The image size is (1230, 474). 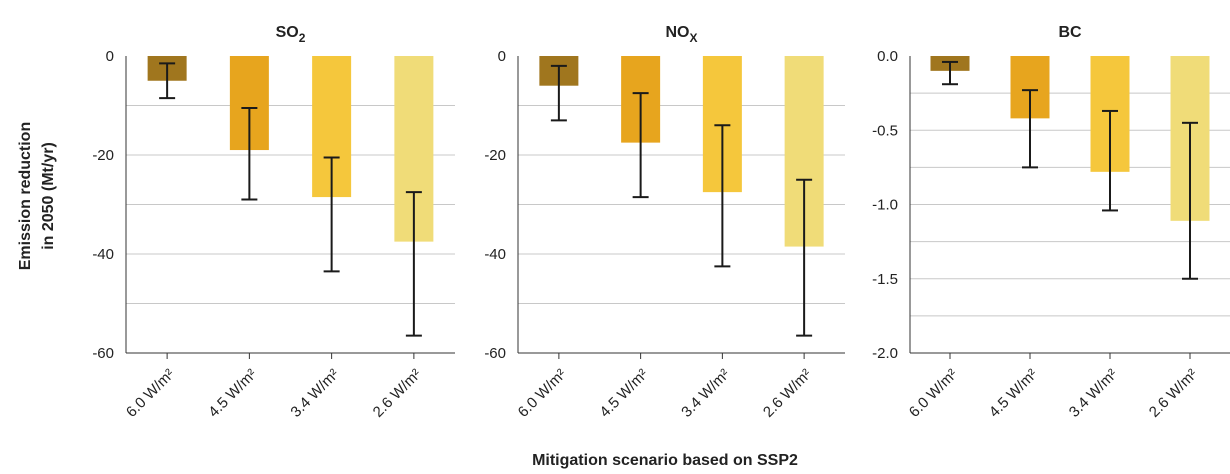 I want to click on panel-2-x-tick-label: 3.4 W/m², so click(x=705, y=393).